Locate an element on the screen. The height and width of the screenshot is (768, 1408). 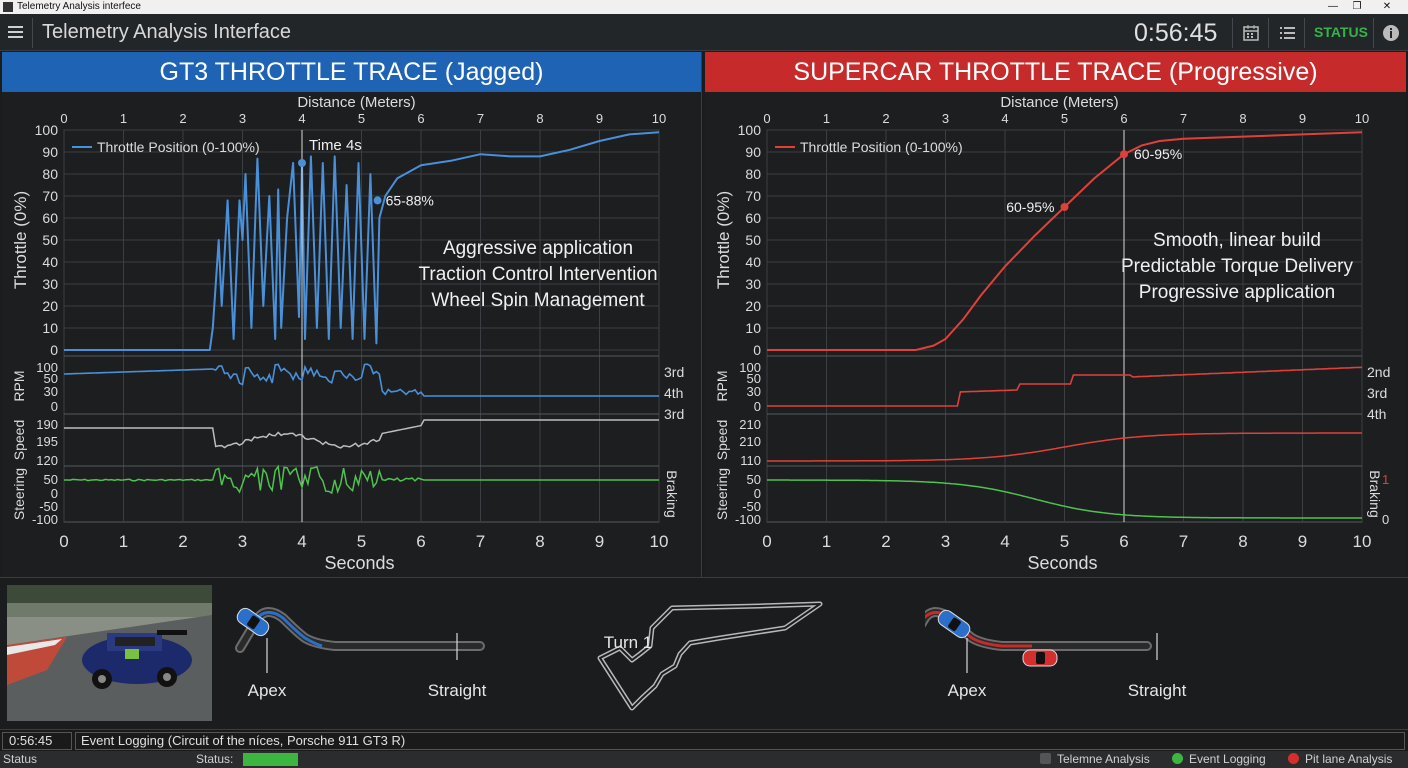
speed-tick-label: 120 is located at coordinates (47, 460).